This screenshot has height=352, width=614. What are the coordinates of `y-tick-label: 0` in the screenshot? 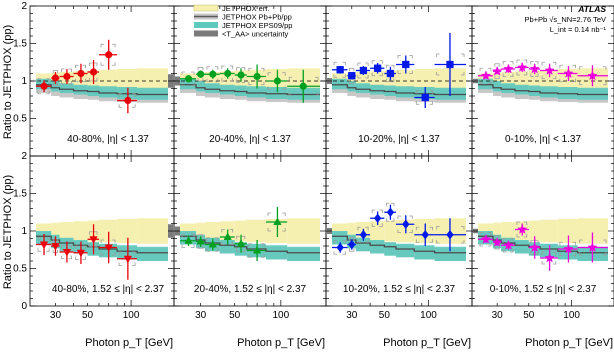 It's located at (24, 306).